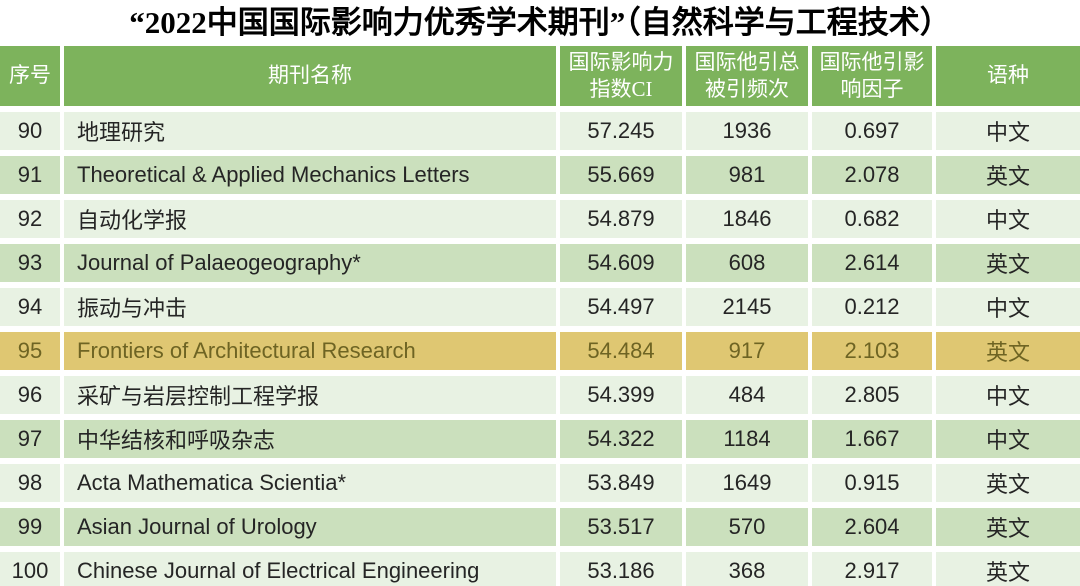 The image size is (1080, 586). I want to click on cell-ci-index: 53.517, so click(621, 527).